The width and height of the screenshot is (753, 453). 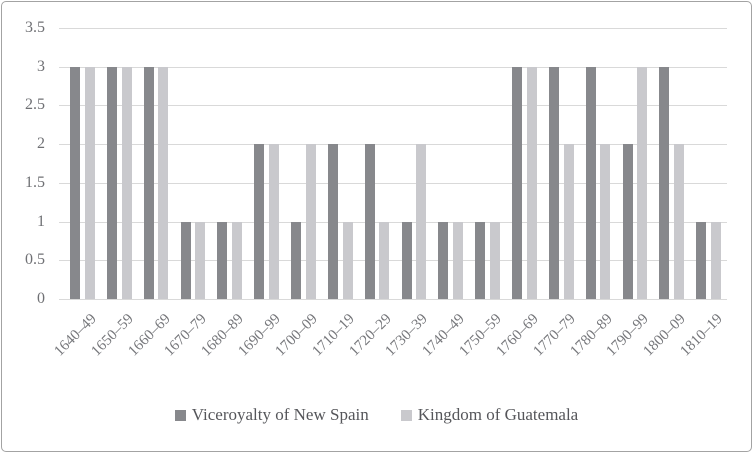 I want to click on gridline-y-2.5, so click(x=393, y=106).